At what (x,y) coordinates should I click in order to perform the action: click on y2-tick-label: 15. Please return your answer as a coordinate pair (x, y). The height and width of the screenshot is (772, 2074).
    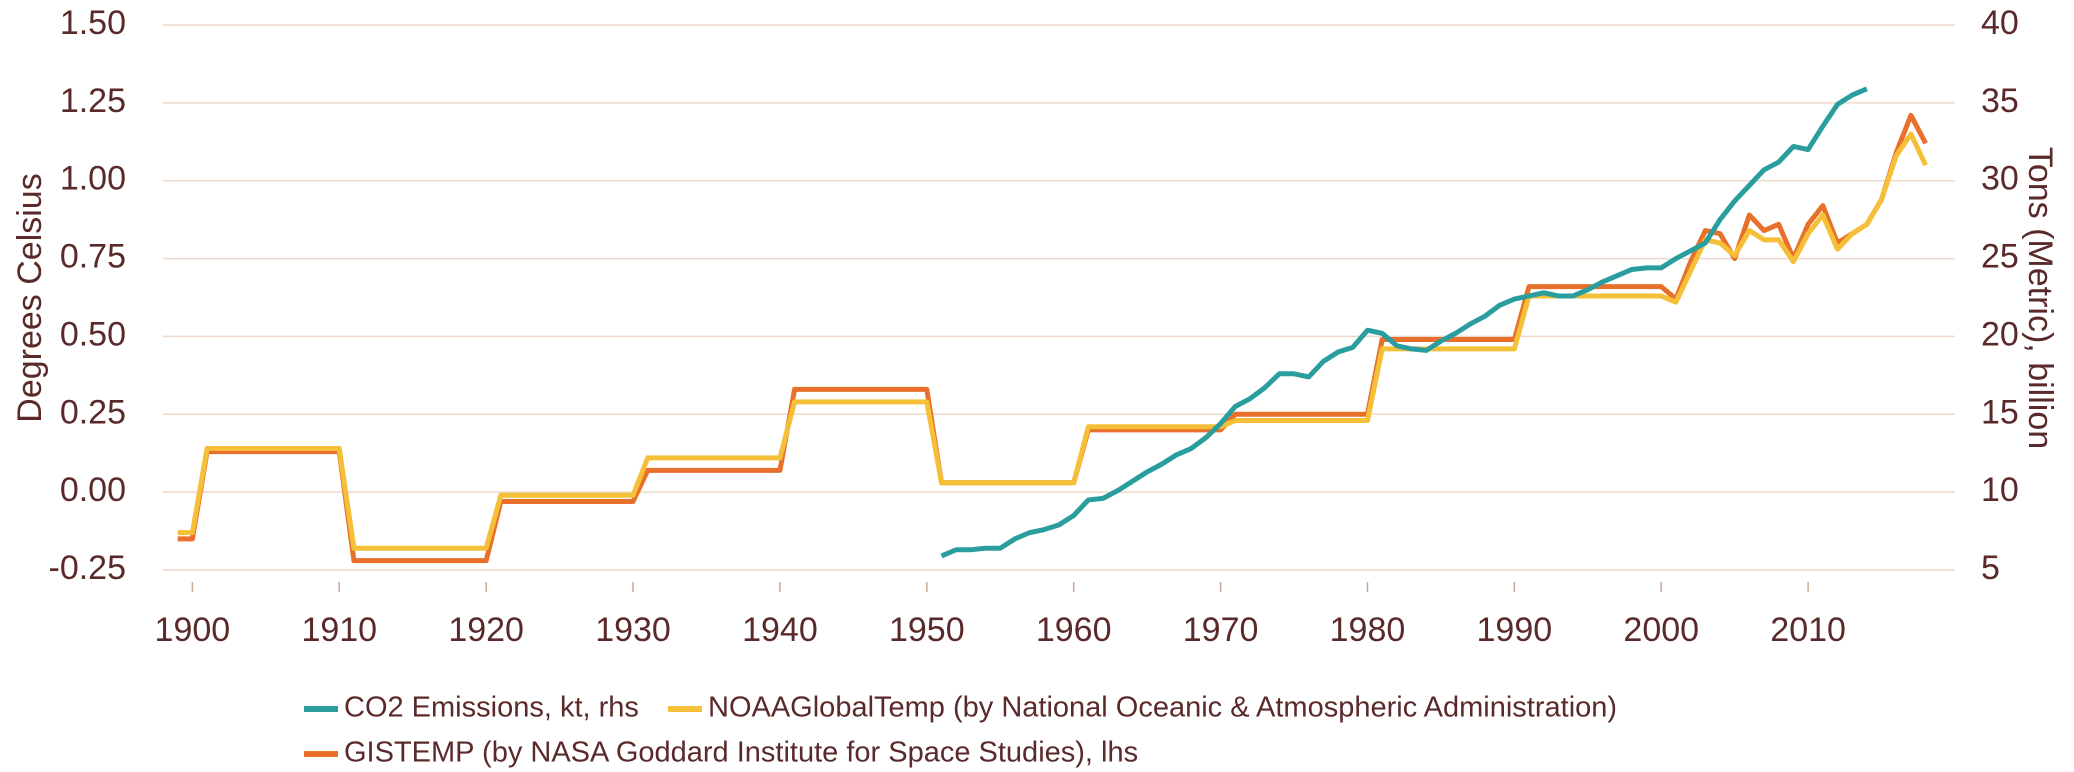
    Looking at the image, I should click on (2000, 412).